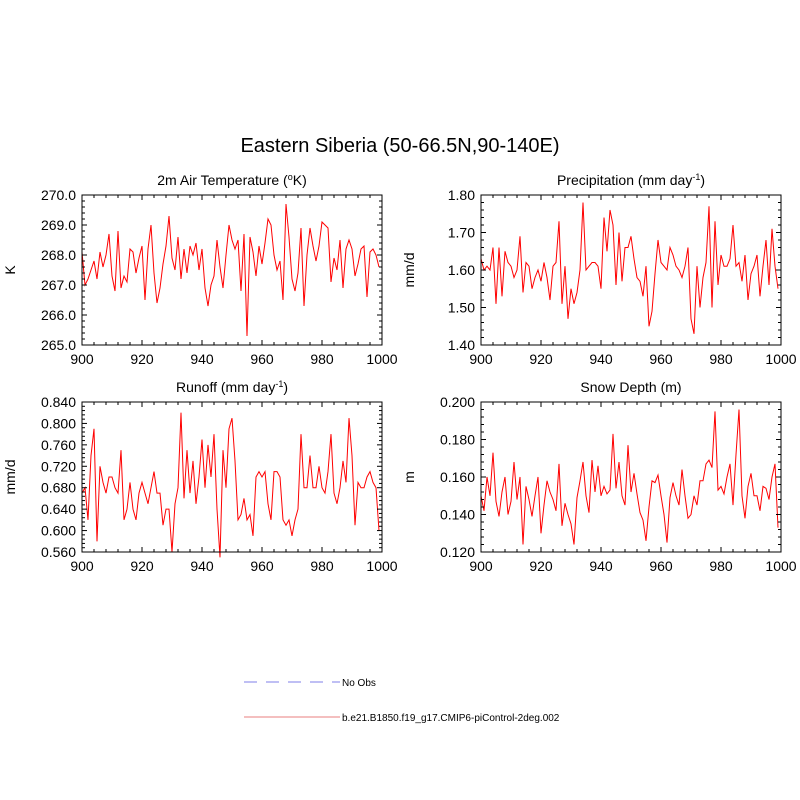 The image size is (800, 800). I want to click on snow-depth-frame, so click(631, 477).